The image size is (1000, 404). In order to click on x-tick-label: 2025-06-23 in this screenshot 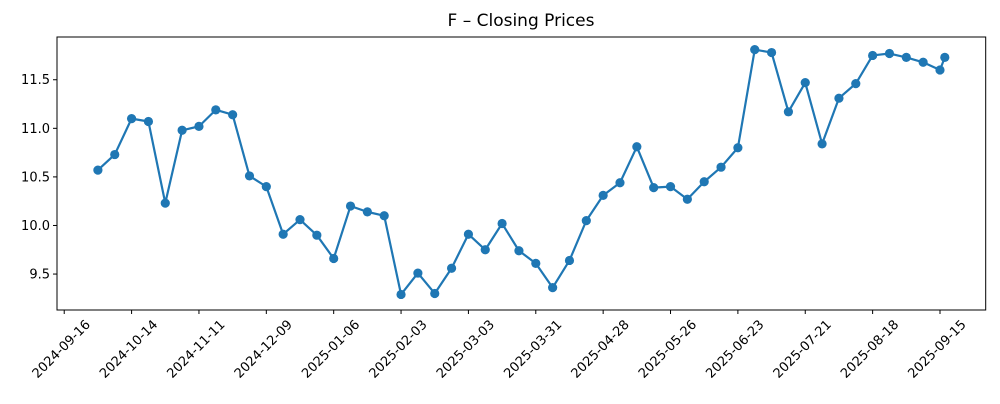, I will do `click(735, 350)`.